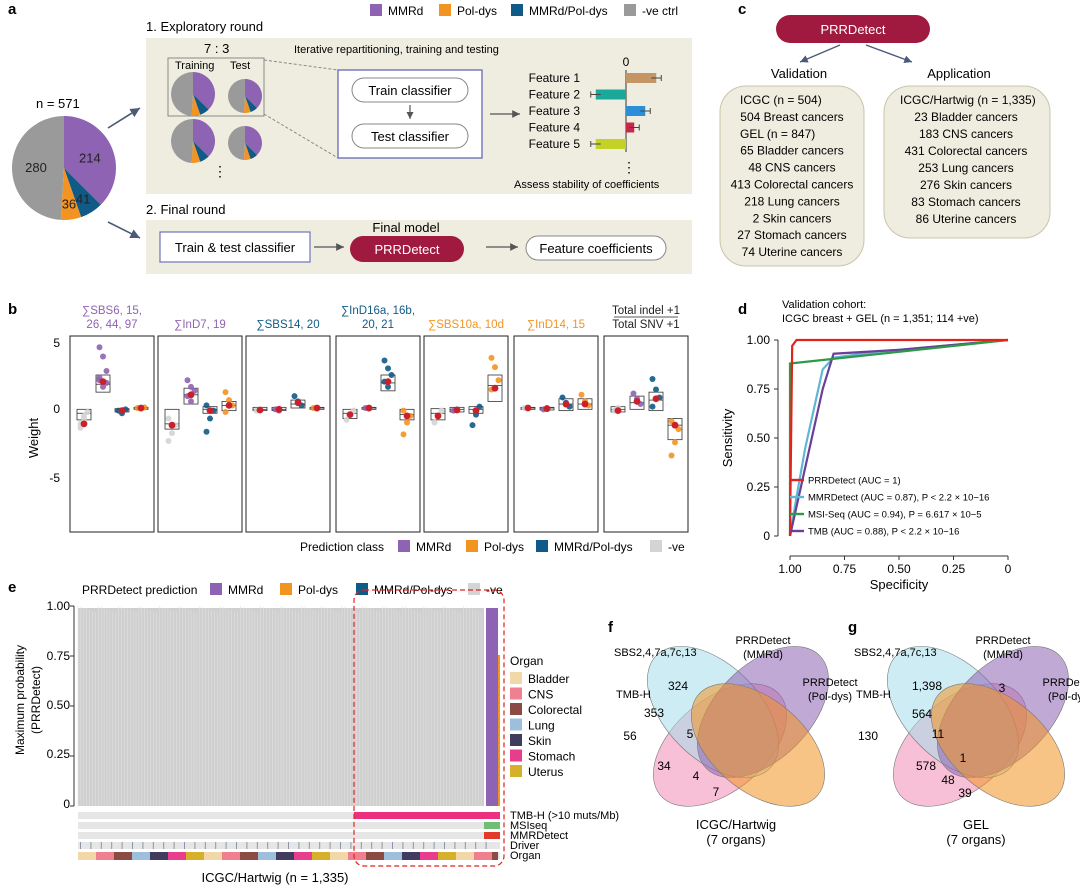 This screenshot has width=1080, height=892. What do you see at coordinates (853, 29) in the screenshot?
I see `prrdetect-pill-c` at bounding box center [853, 29].